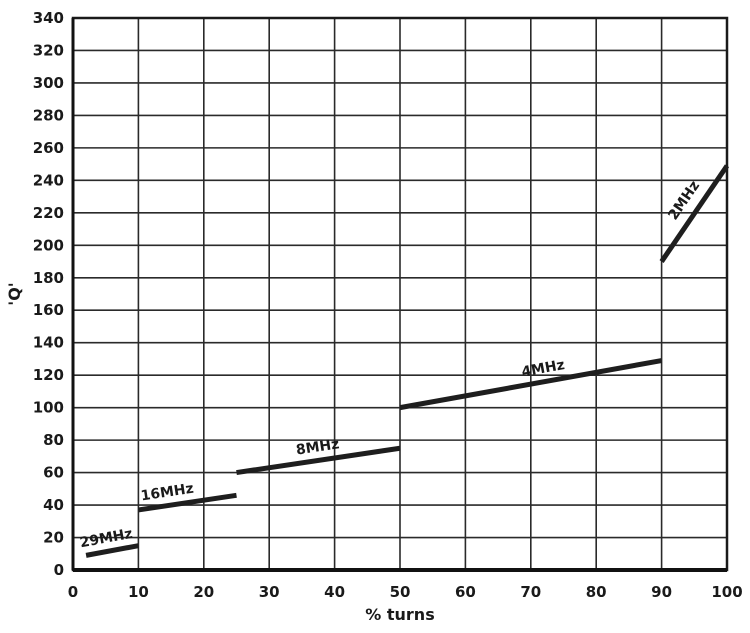  I want to click on x-tick-label: 70, so click(530, 592).